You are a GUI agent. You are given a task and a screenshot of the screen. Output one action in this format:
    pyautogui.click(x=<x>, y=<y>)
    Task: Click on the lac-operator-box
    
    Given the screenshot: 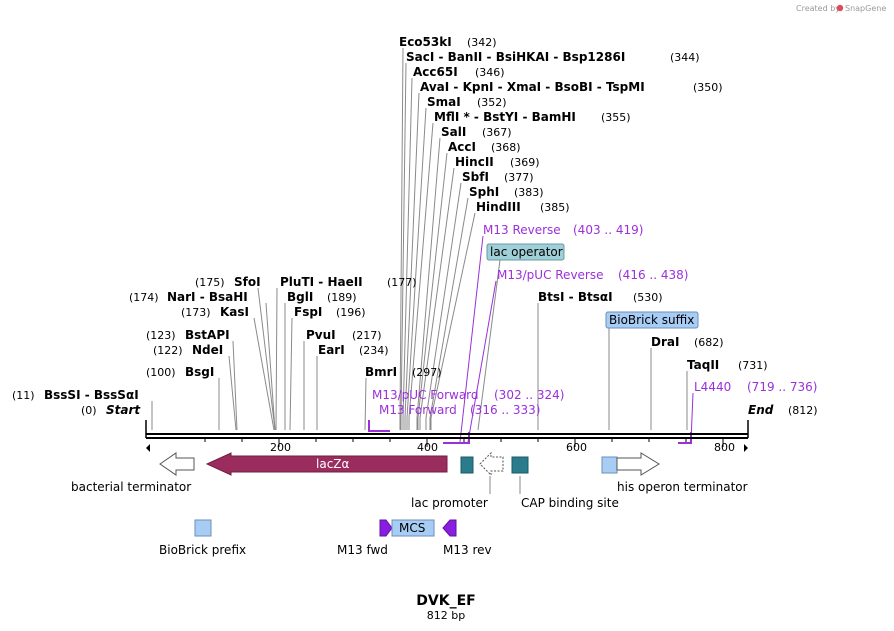 What is the action you would take?
    pyautogui.click(x=525, y=252)
    